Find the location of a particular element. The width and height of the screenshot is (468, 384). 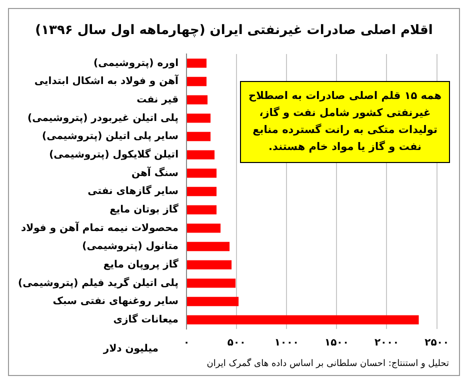

x-tick-label: ۲۰۰۰ is located at coordinates (386, 343).